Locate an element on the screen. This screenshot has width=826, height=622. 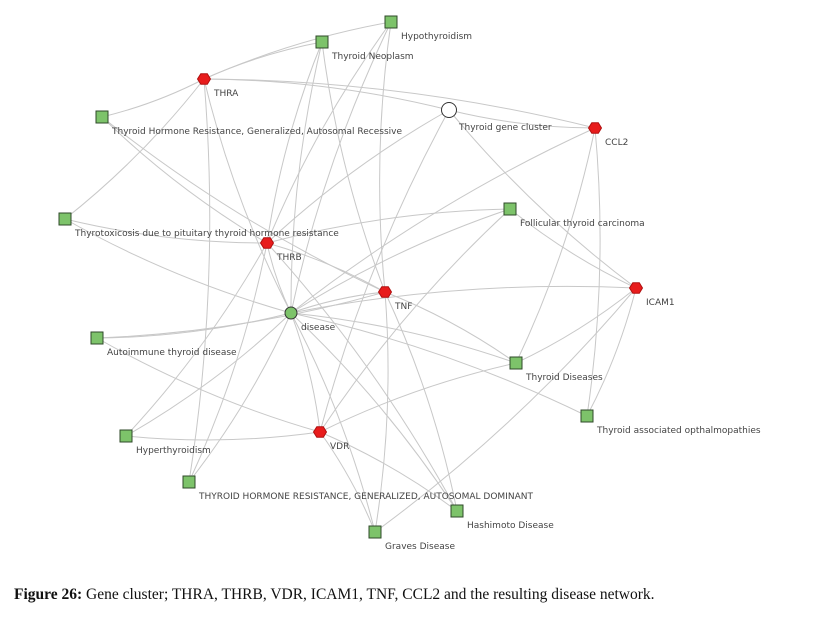
edge-disease-thrb is located at coordinates (279, 278).